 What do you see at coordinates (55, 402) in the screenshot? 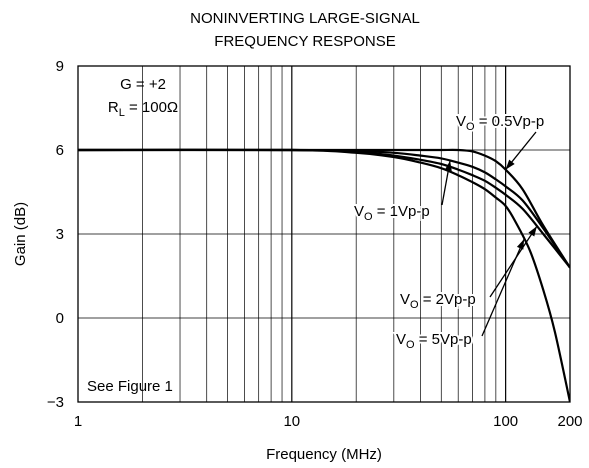
I see `y-tick-label: −3` at bounding box center [55, 402].